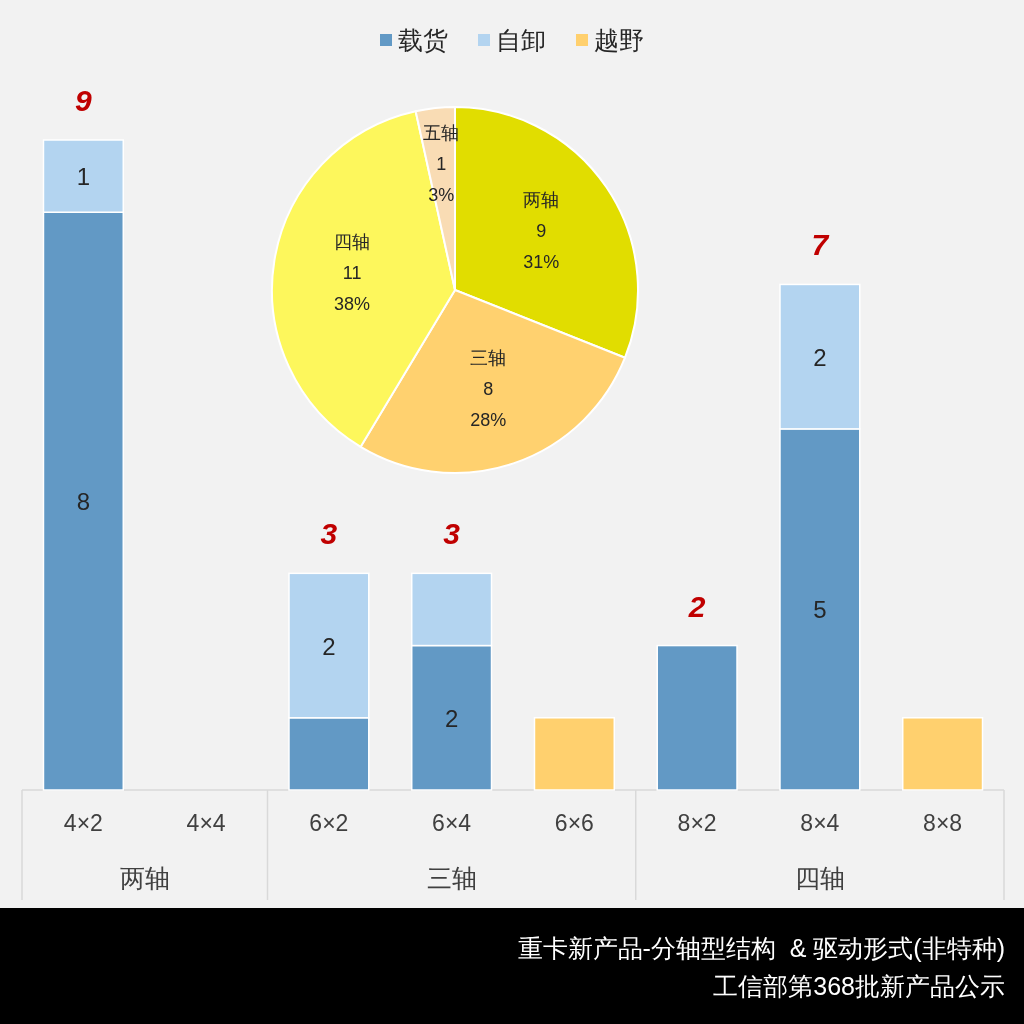 This screenshot has height=1024, width=1024. What do you see at coordinates (488, 419) in the screenshot?
I see `text: 28%` at bounding box center [488, 419].